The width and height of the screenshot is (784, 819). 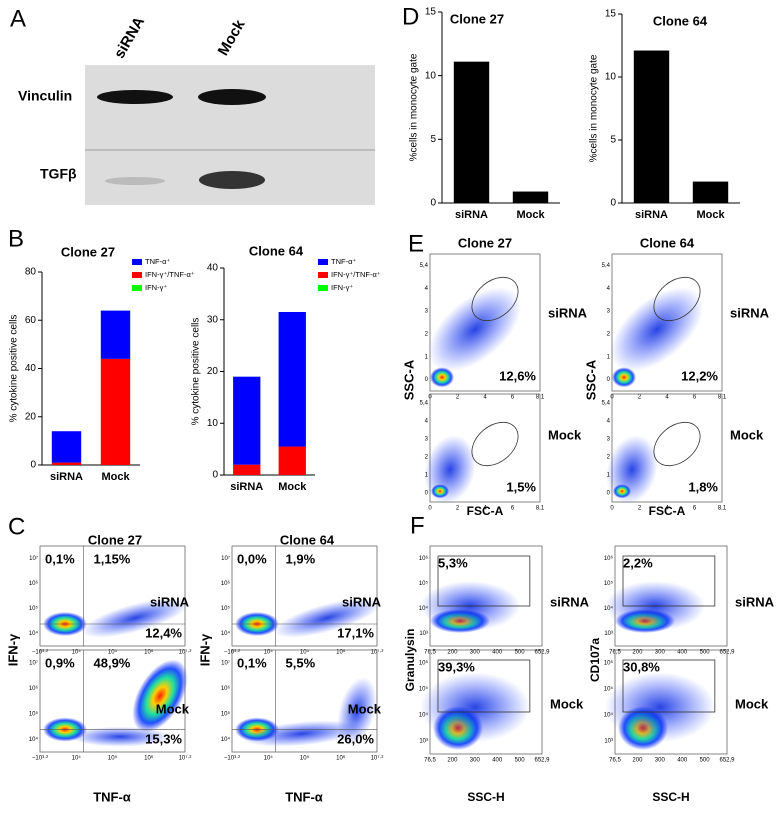 I want to click on panel-letter: C, so click(x=16, y=526).